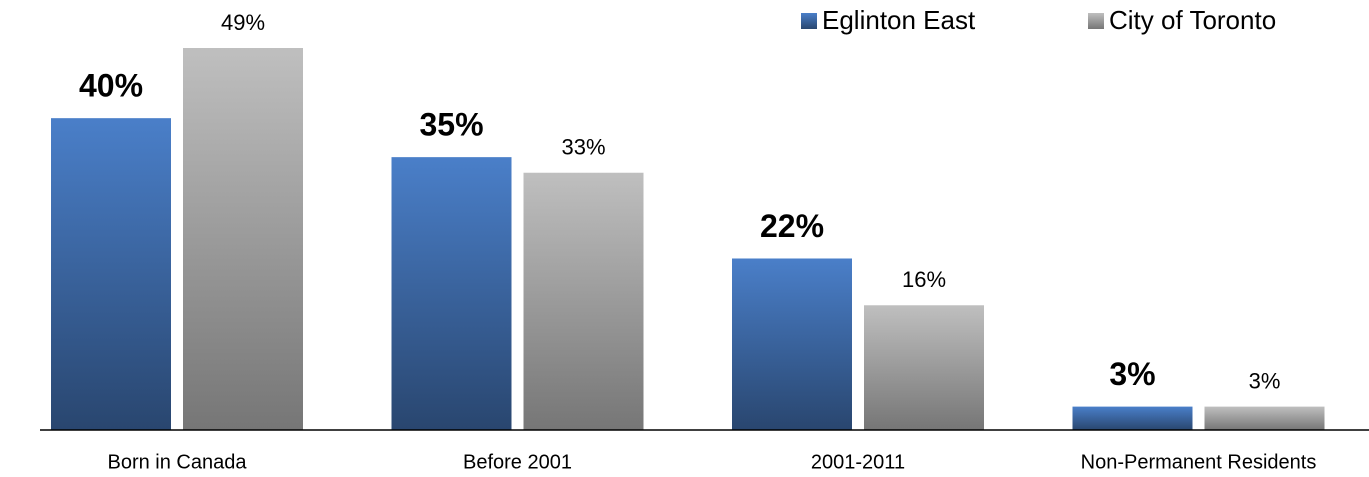 This screenshot has height=477, width=1369. I want to click on x-tick-label: Non-Permanent Residents, so click(1199, 462).